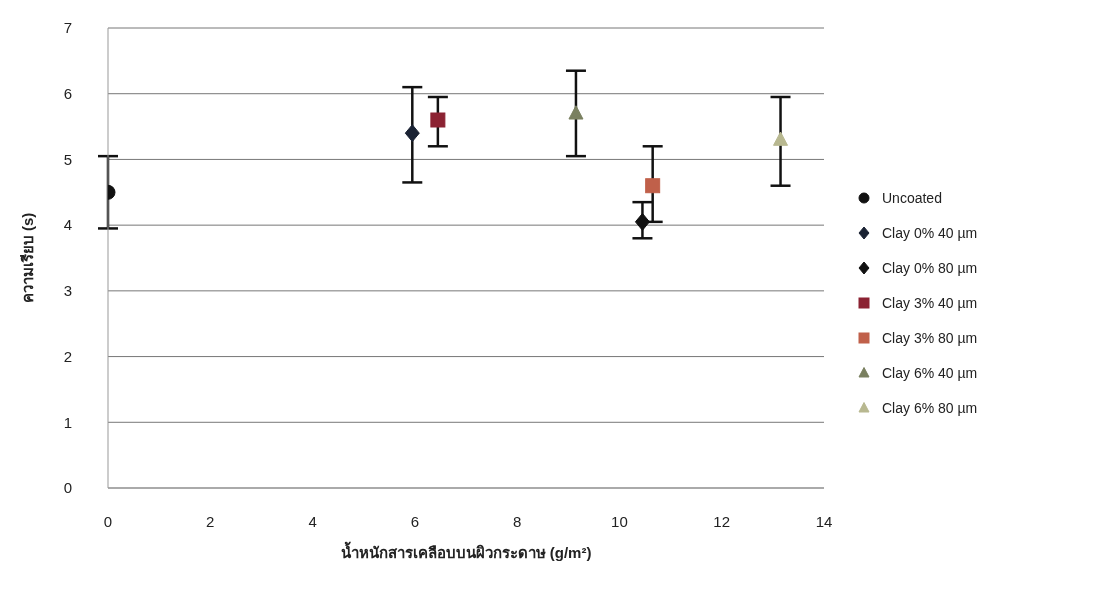  What do you see at coordinates (67, 422) in the screenshot?
I see `y-tick-label: 1` at bounding box center [67, 422].